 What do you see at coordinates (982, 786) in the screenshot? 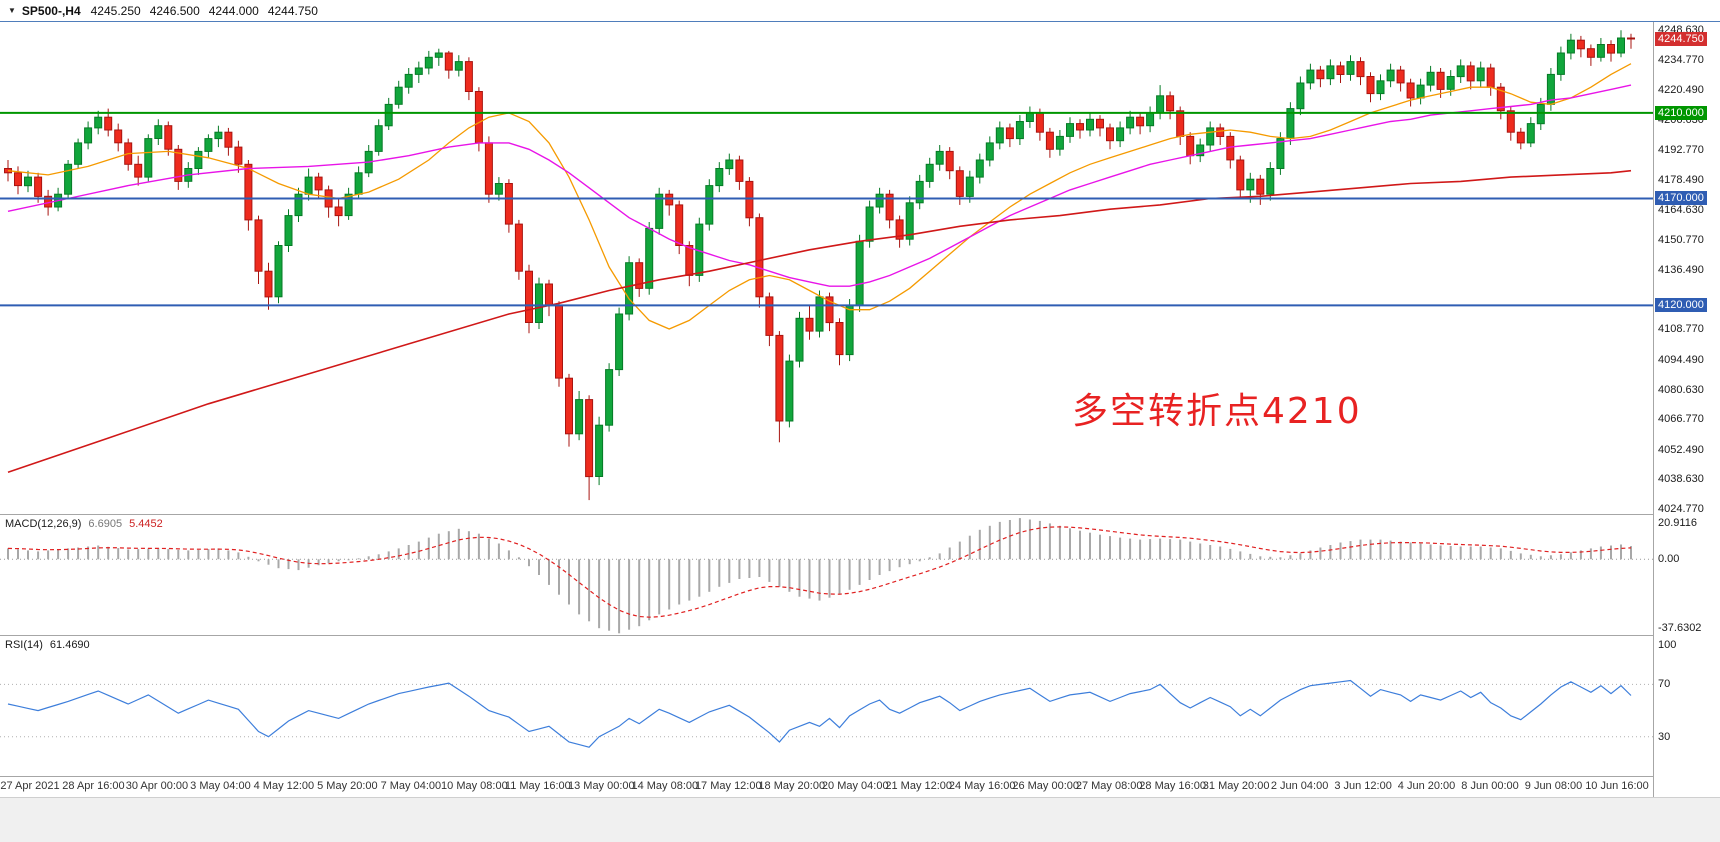
I see `time-axis-label: 24 May 16:00` at bounding box center [982, 786].